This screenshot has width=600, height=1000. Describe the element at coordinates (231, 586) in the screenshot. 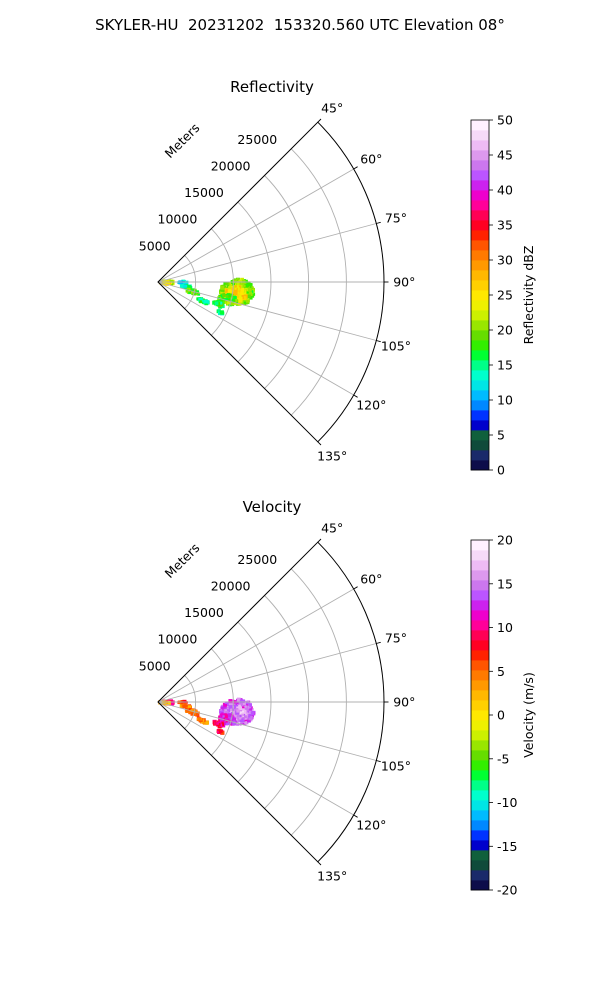

I see `radial-tick-label: 20000` at that location.